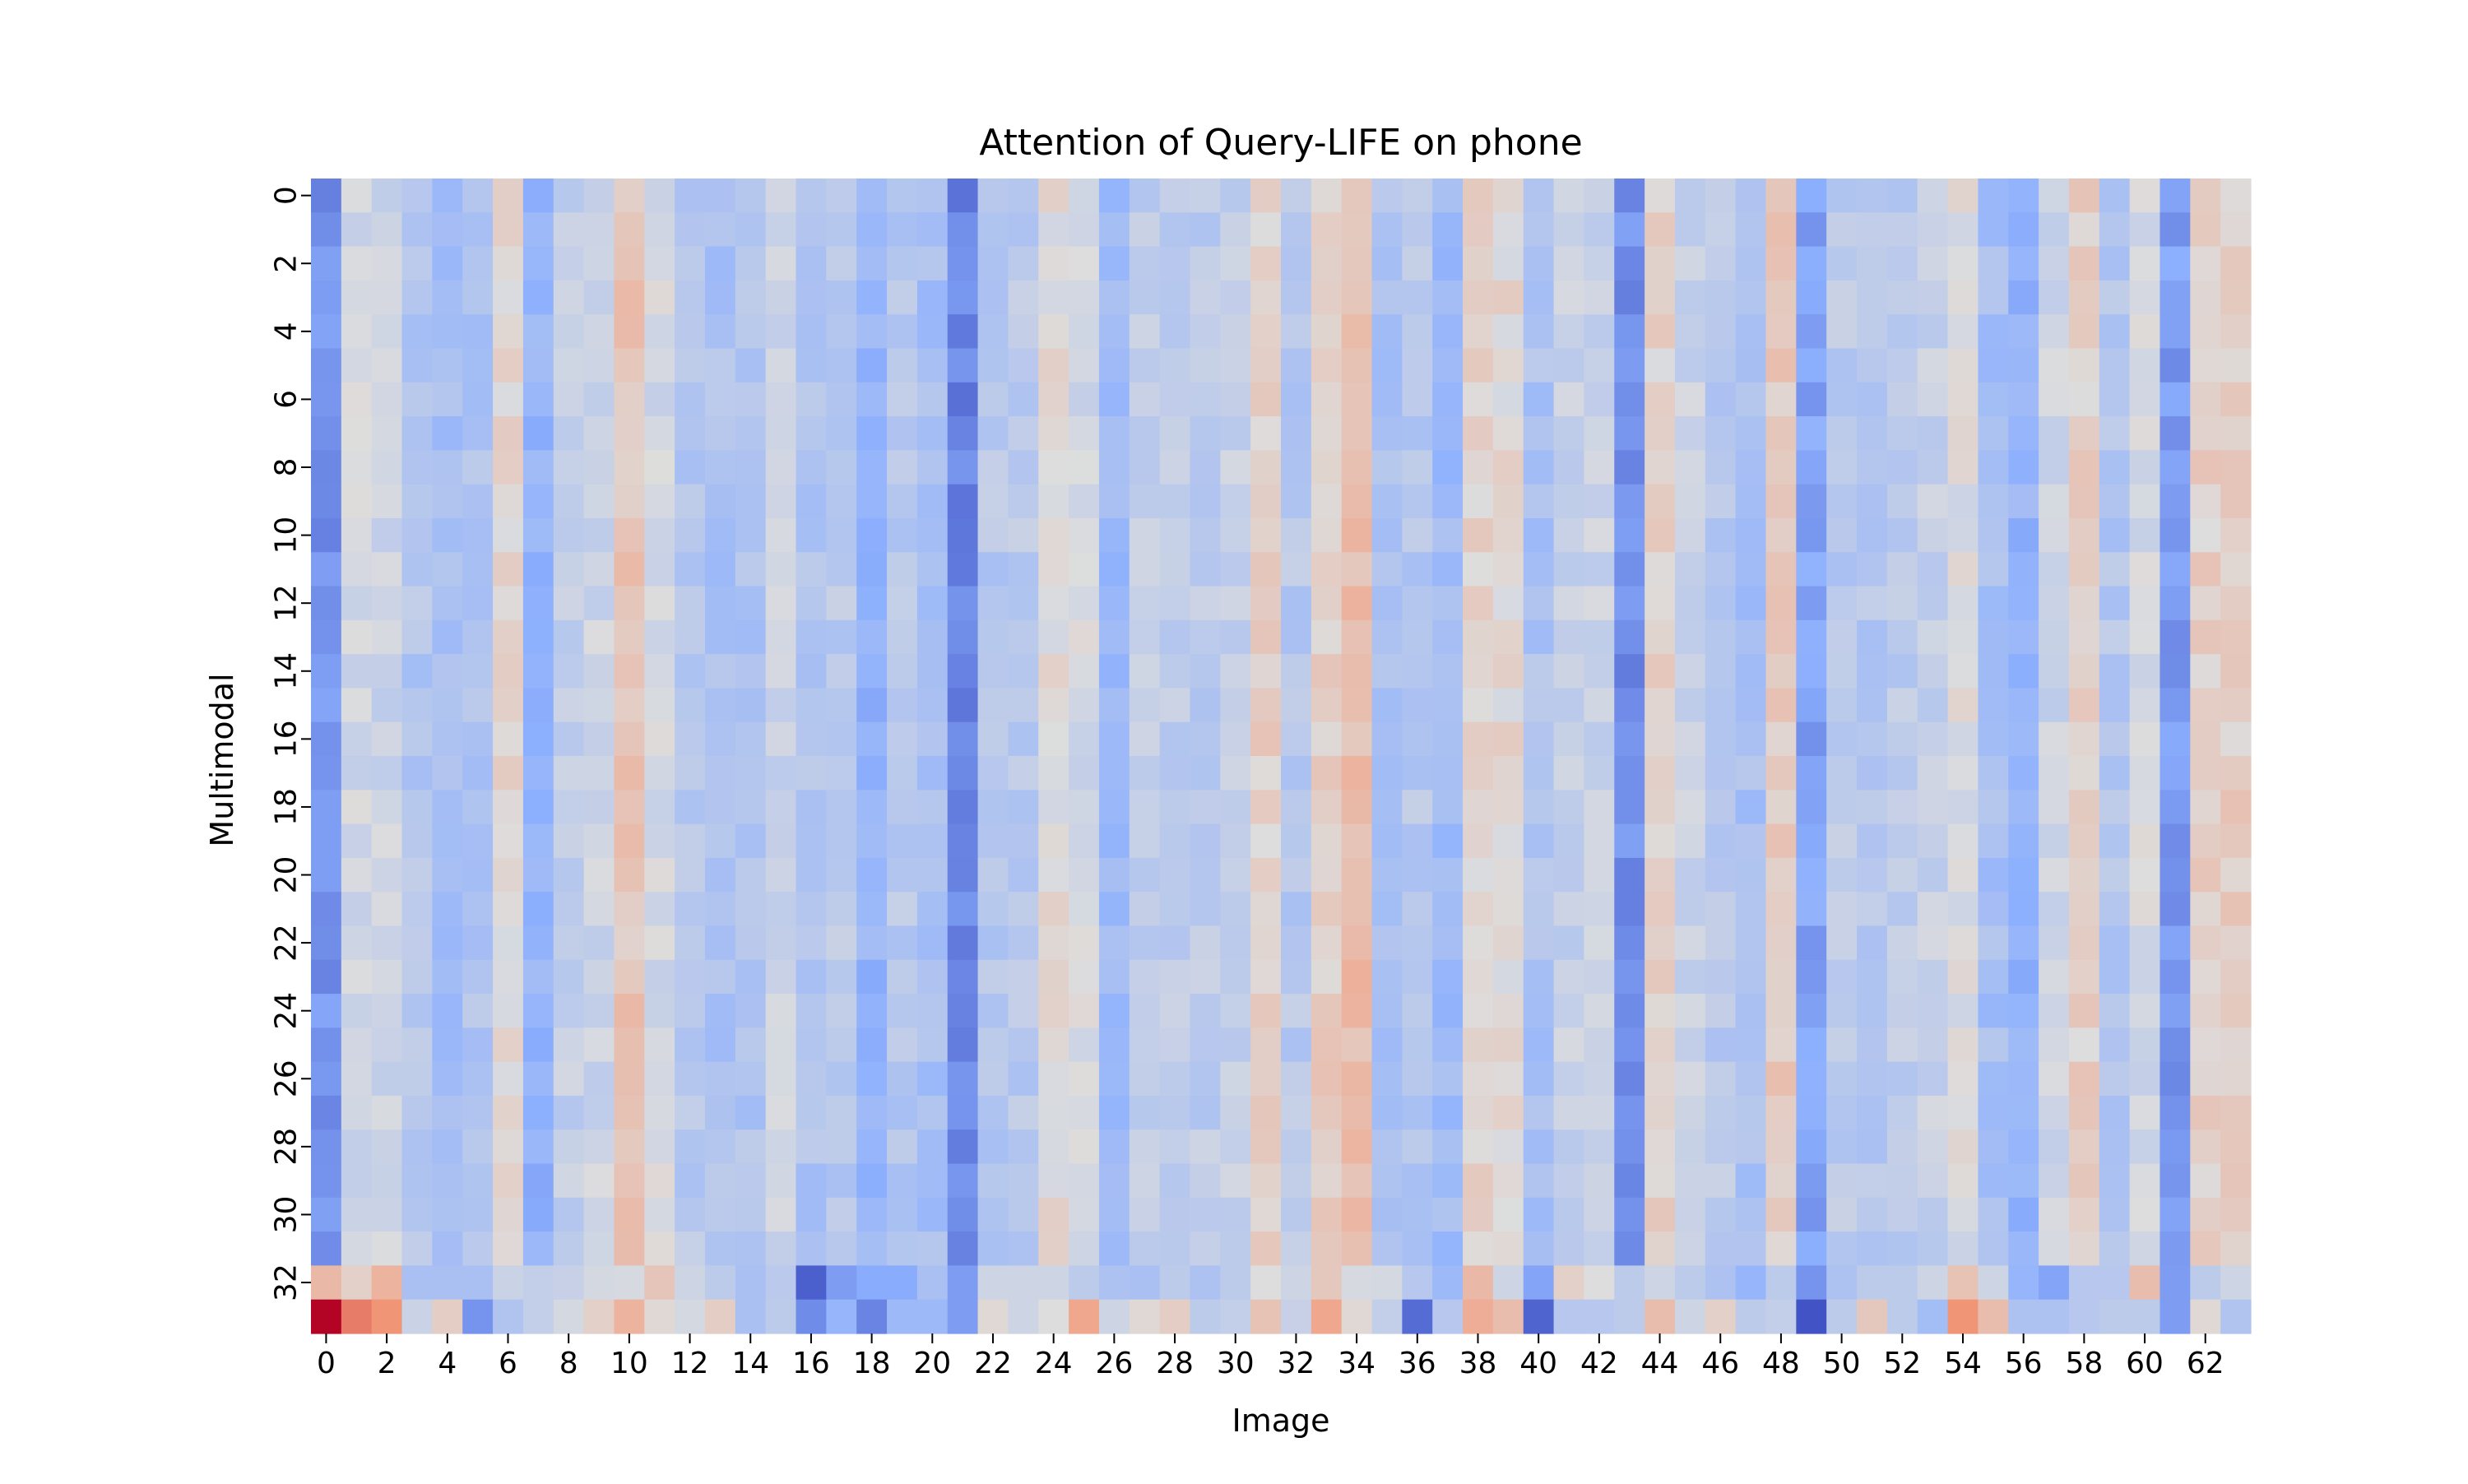 This screenshot has width=2468, height=1484. I want to click on heatmap-cell-r33-c40, so click(1539, 1316).